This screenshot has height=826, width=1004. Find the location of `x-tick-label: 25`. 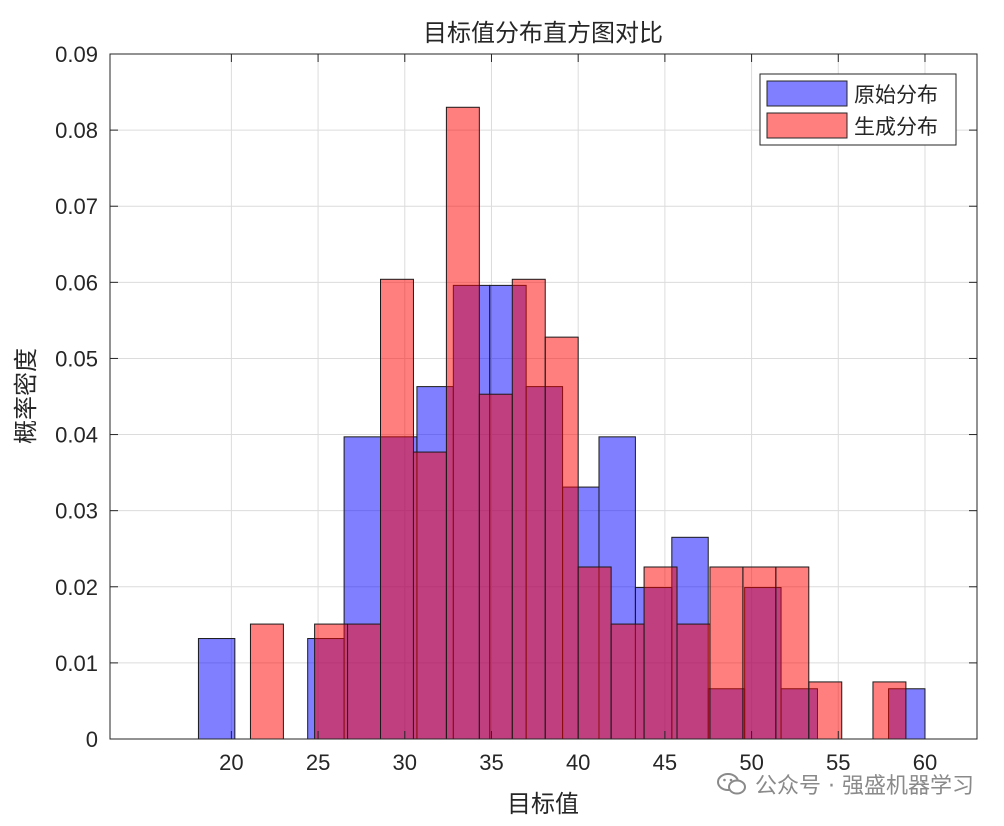

x-tick-label: 25 is located at coordinates (318, 762).